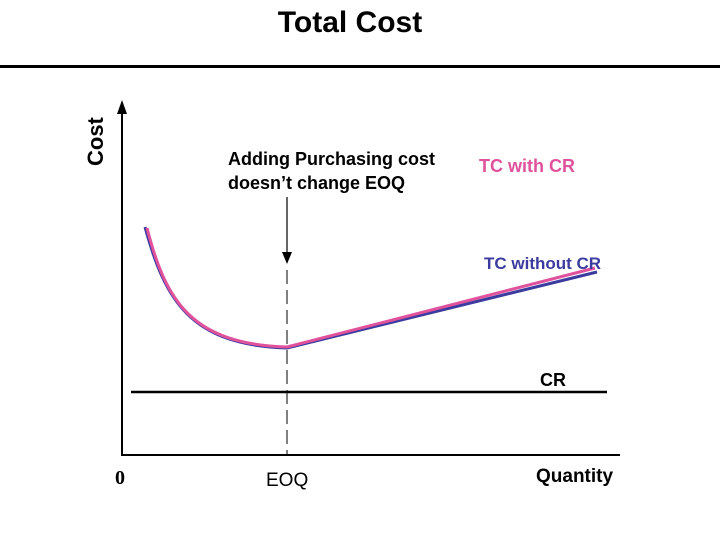 The width and height of the screenshot is (720, 540). I want to click on annotation-line-1: Adding Purchasing cost, so click(331, 159).